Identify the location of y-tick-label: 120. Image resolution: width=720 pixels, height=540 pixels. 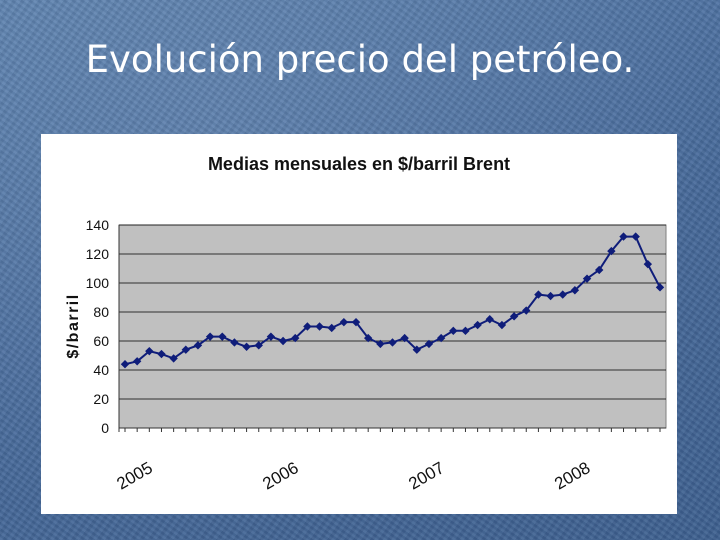
(98, 254).